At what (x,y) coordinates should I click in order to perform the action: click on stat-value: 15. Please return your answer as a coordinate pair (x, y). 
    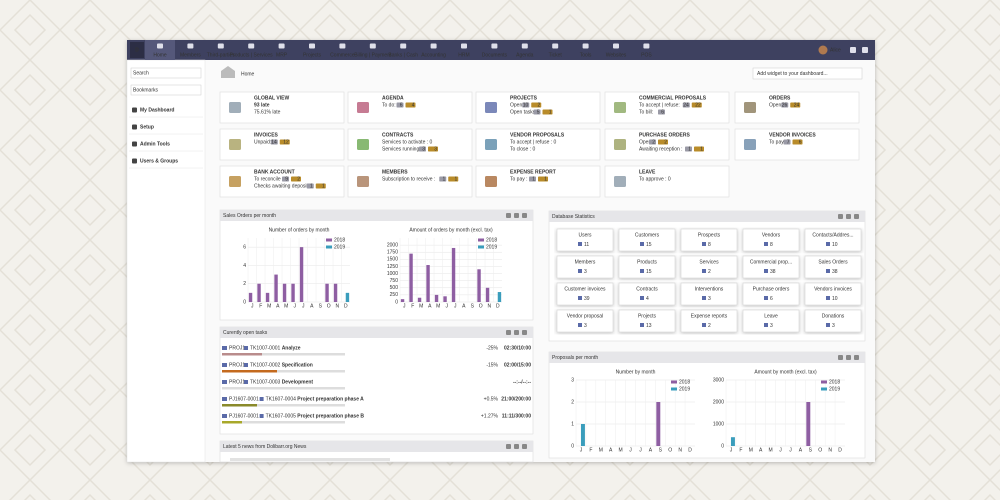
    Looking at the image, I should click on (649, 272).